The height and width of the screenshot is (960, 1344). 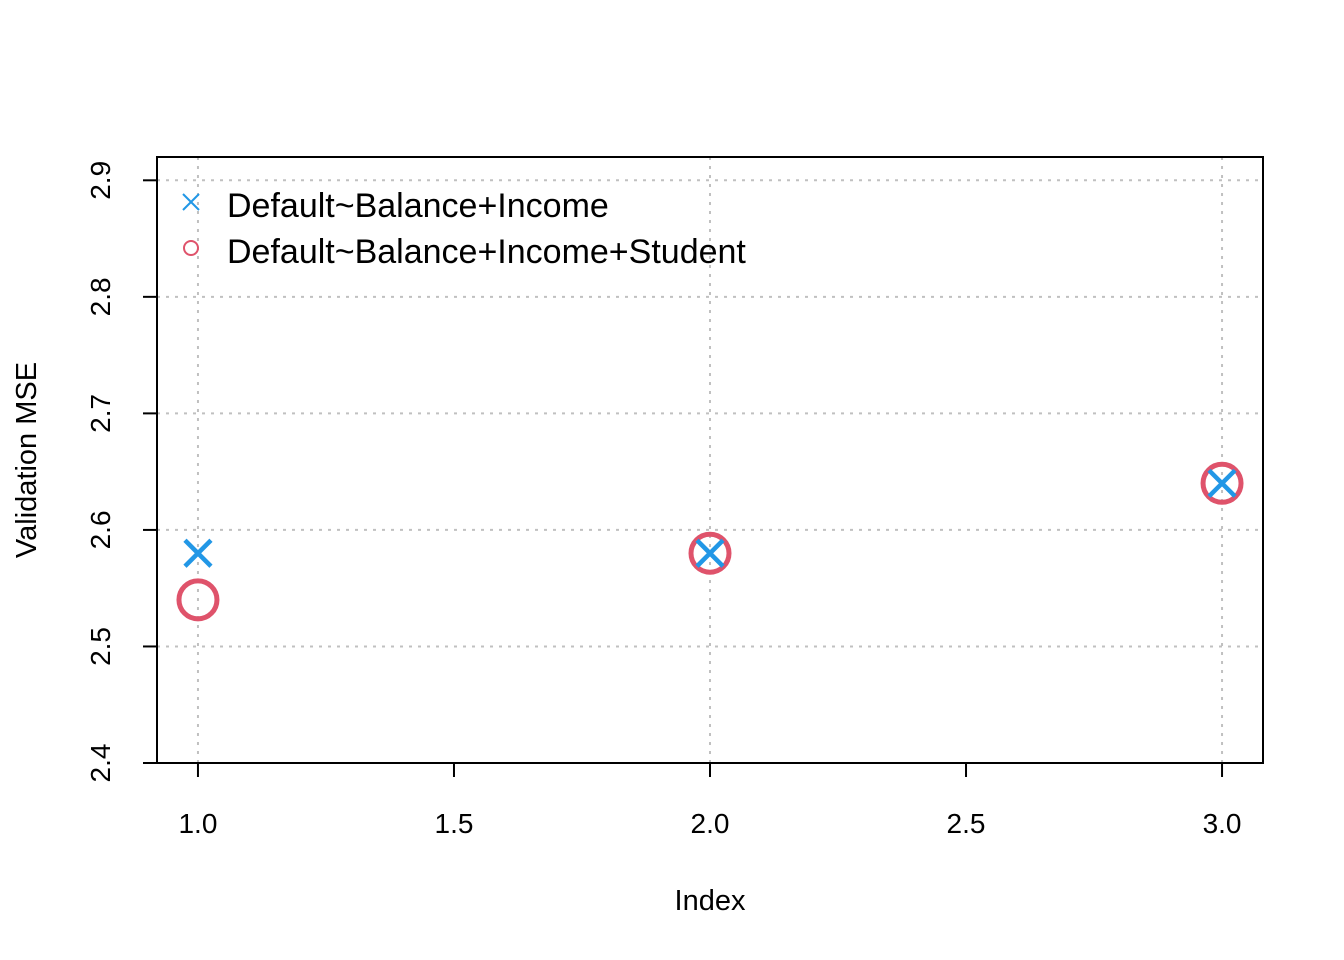 I want to click on data-points, so click(x=710, y=541).